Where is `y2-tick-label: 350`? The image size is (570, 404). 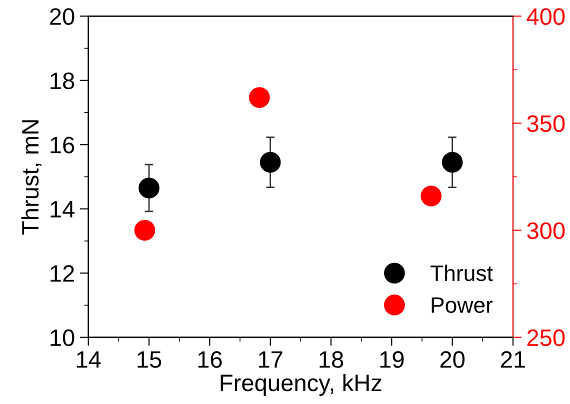 y2-tick-label: 350 is located at coordinates (546, 123).